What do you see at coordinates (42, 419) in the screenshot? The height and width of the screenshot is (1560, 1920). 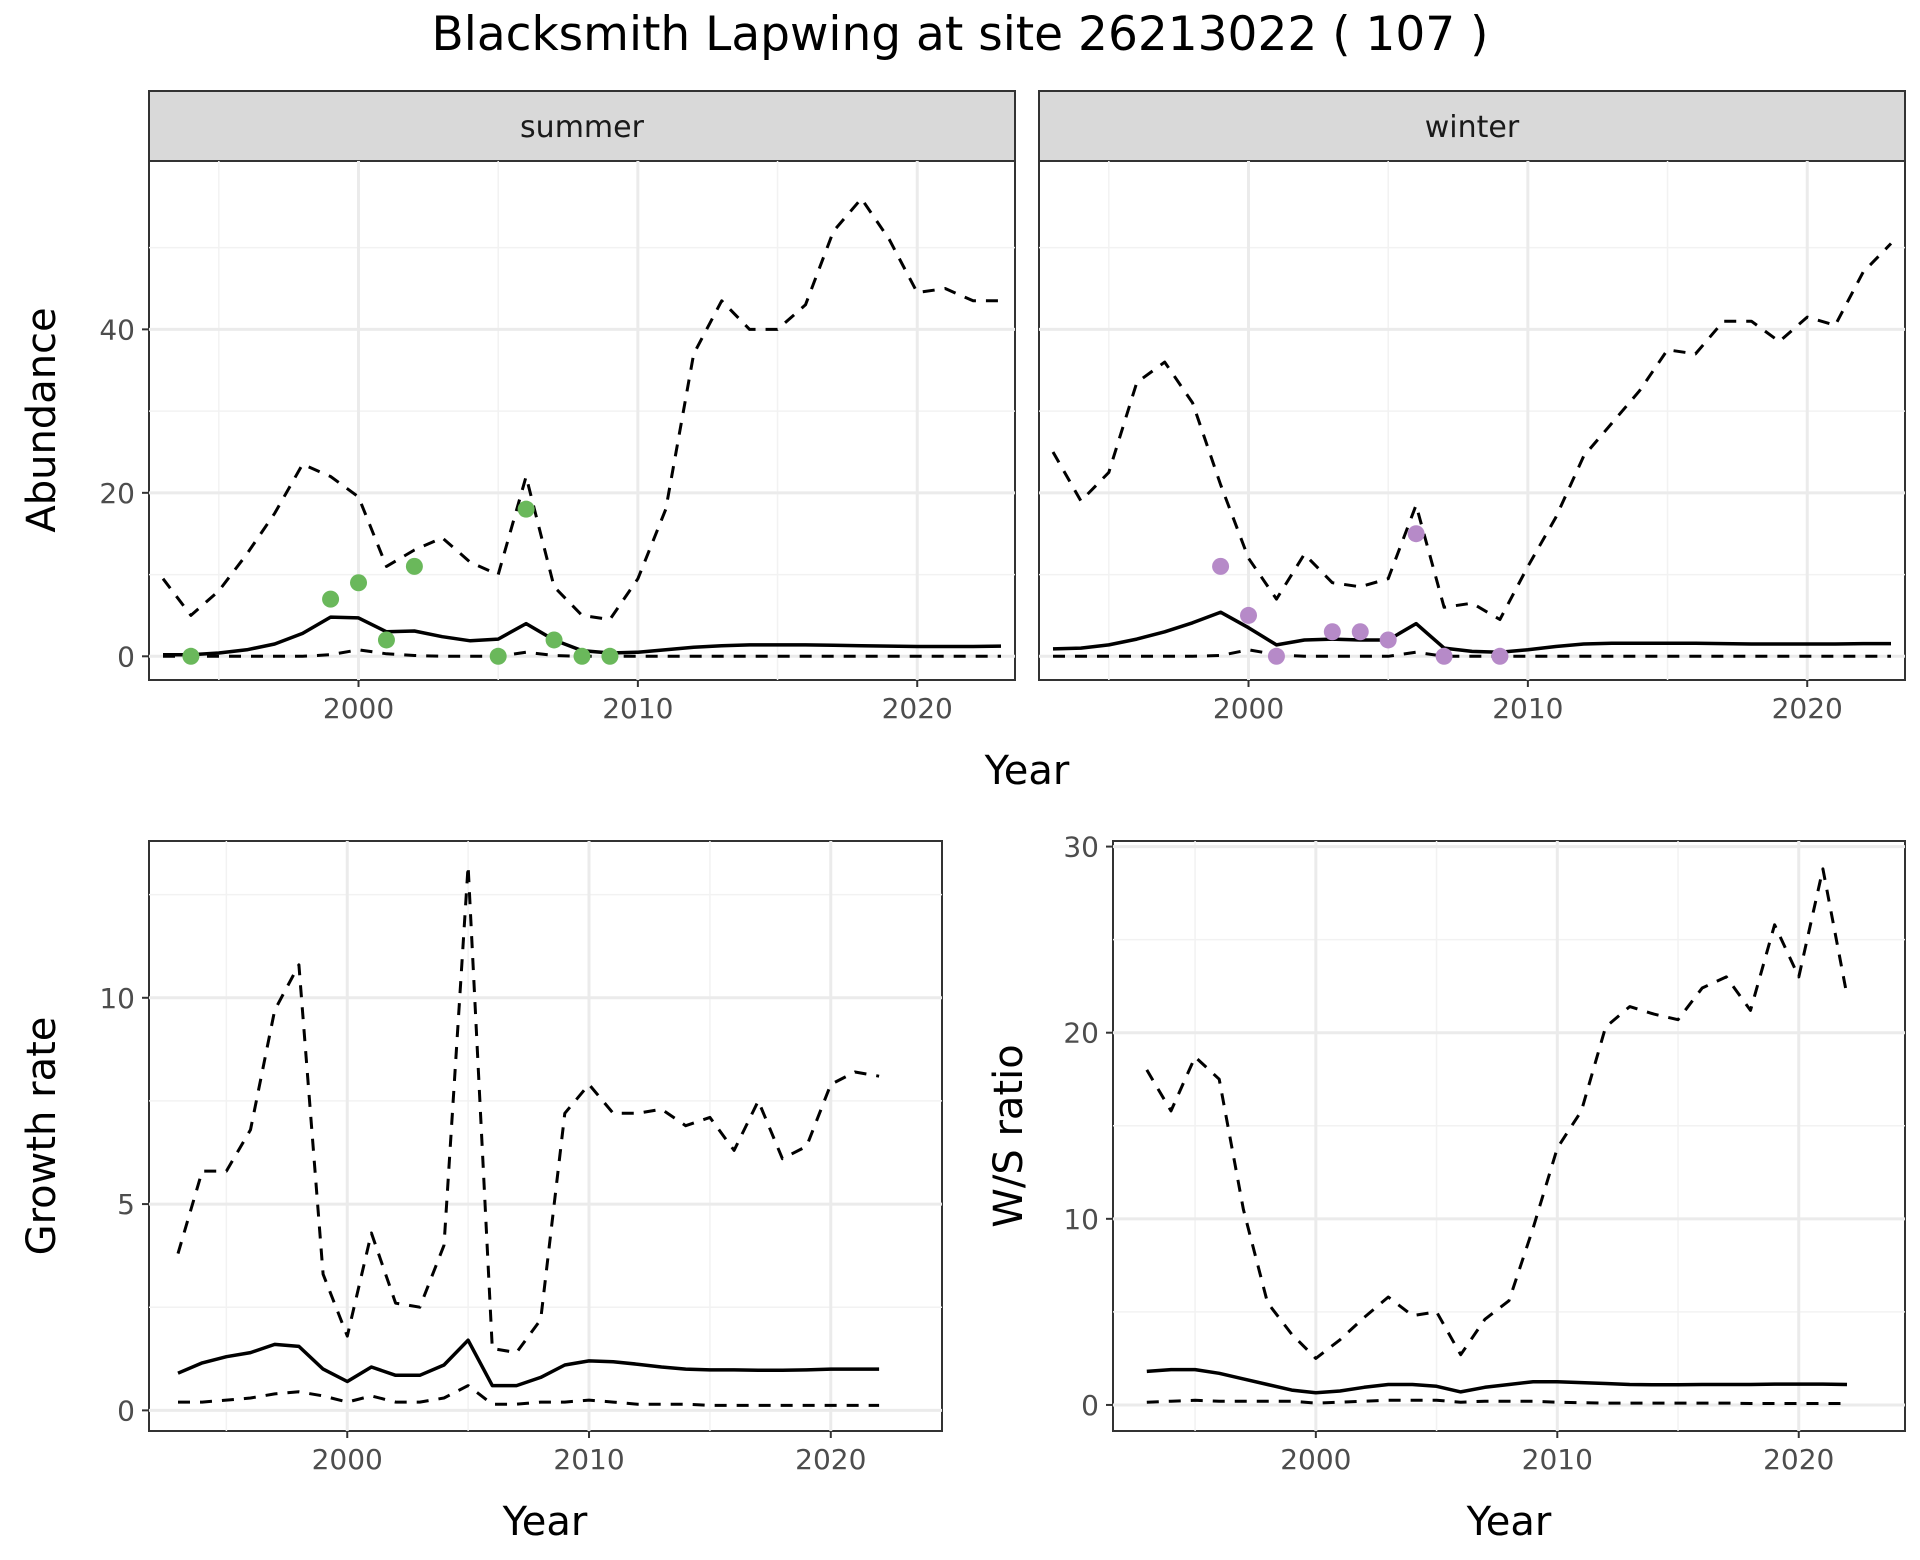 I see `y-axis-title-abundance: Abundance` at bounding box center [42, 419].